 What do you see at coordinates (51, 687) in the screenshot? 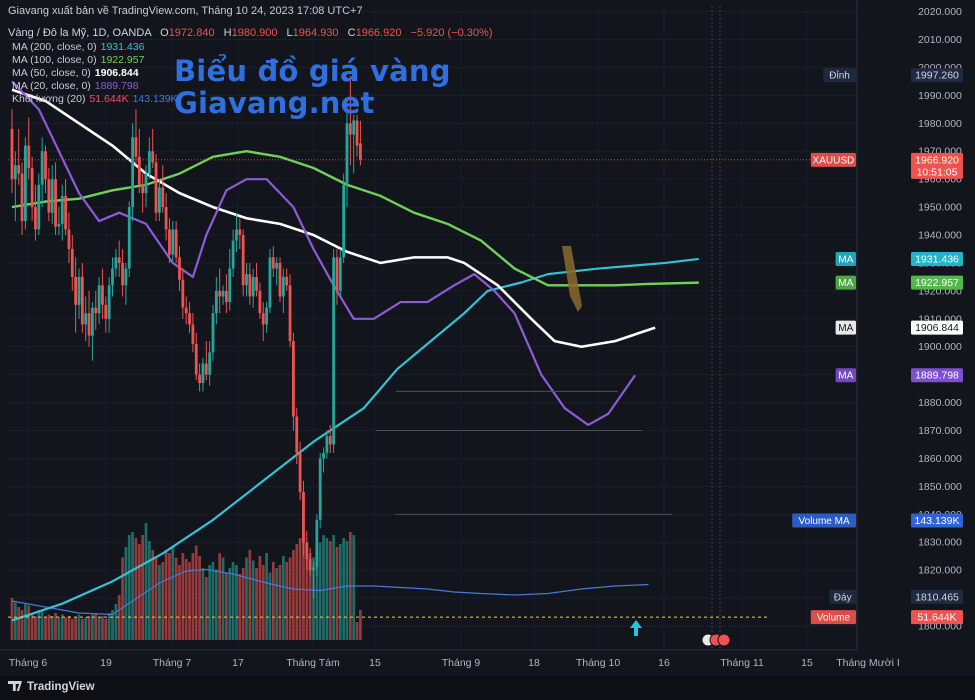
I see `tradingview-logo: TradingView` at bounding box center [51, 687].